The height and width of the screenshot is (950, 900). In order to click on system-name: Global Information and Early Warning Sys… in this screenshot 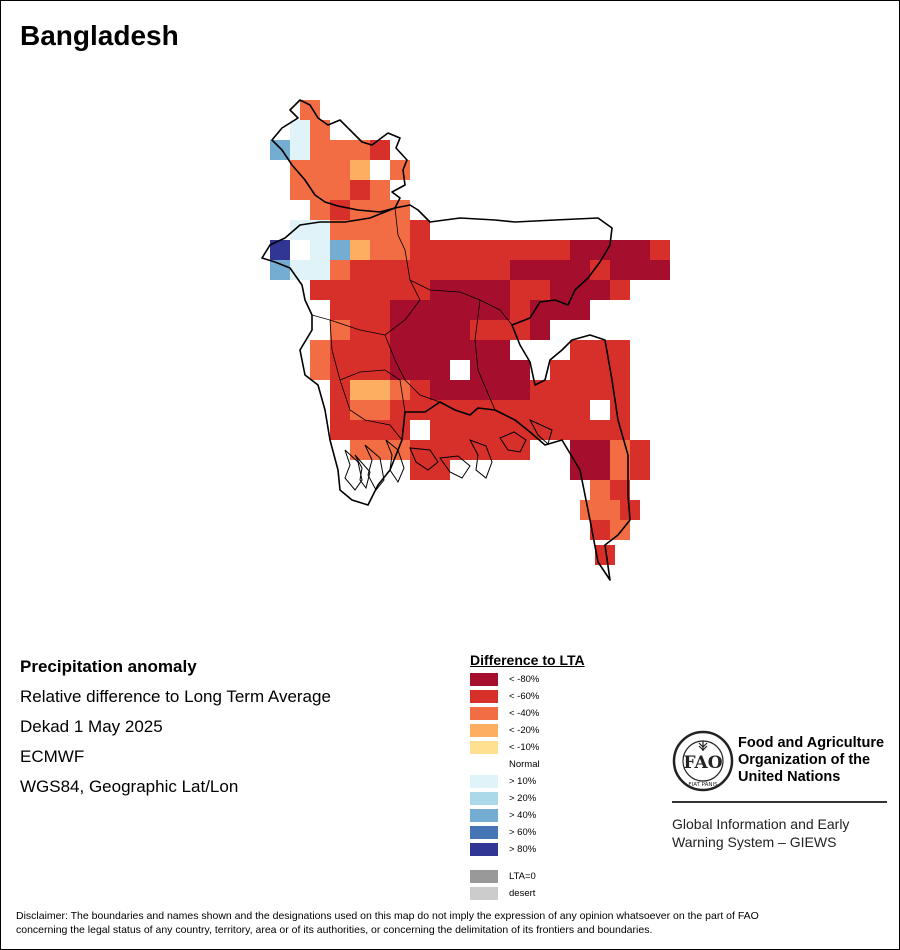, I will do `click(761, 833)`.